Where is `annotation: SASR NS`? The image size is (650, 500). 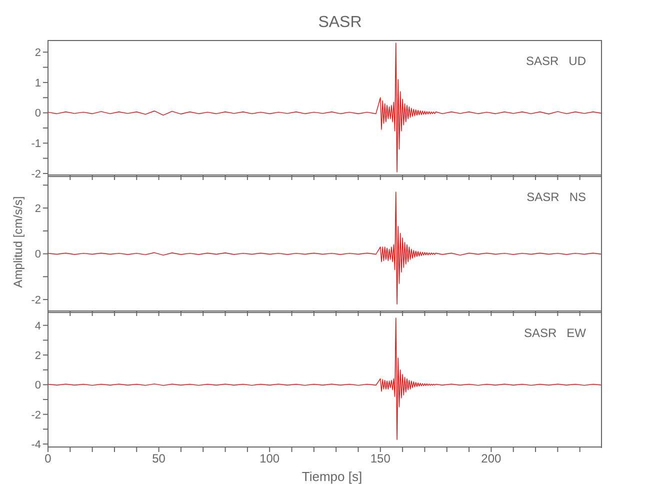 annotation: SASR NS is located at coordinates (556, 197).